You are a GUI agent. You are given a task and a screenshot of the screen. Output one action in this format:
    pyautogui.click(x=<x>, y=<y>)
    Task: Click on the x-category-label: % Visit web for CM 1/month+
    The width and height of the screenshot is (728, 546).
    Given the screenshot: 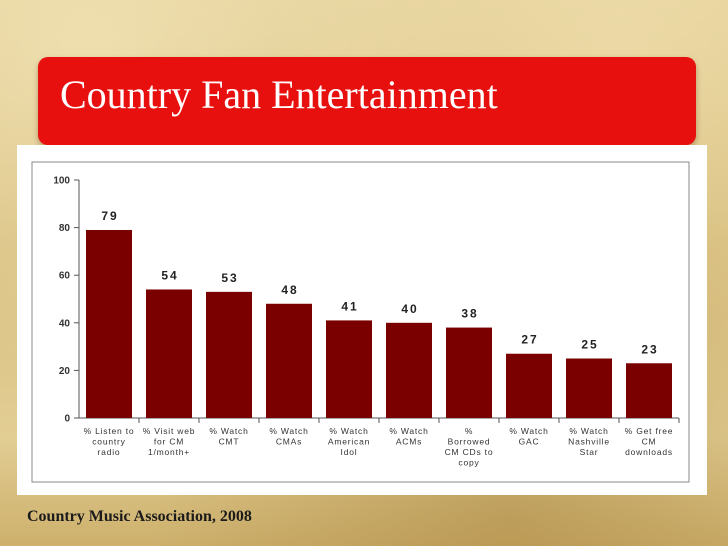 What is the action you would take?
    pyautogui.click(x=169, y=441)
    